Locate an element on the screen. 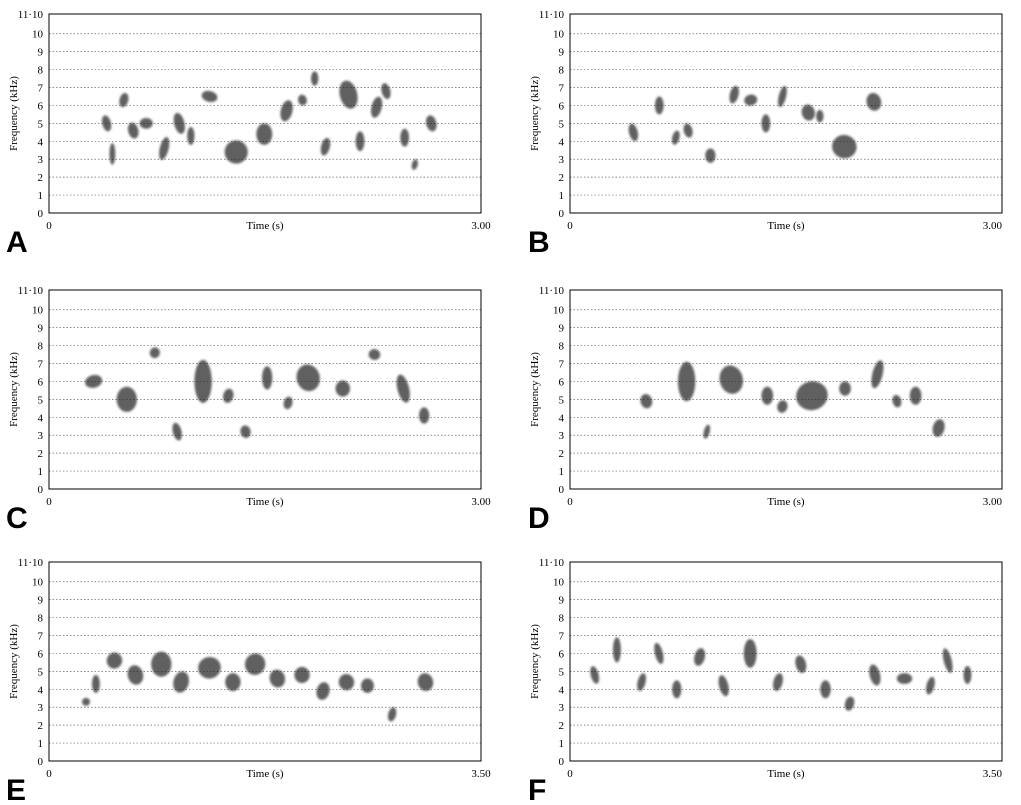 The width and height of the screenshot is (1021, 805). panel-e-y-tick-4: 4 is located at coordinates (41, 690).